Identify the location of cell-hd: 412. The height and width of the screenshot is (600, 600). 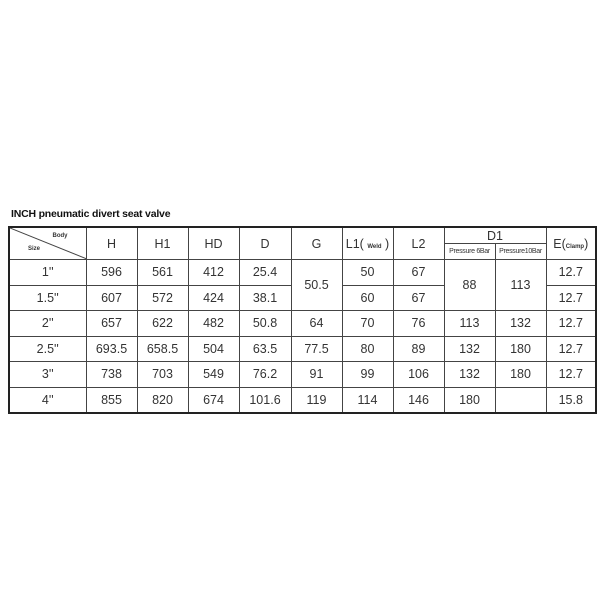
(213, 272).